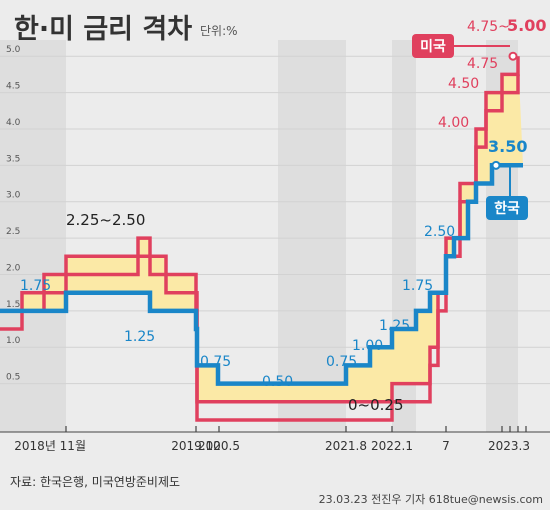 Image resolution: width=550 pixels, height=510 pixels. What do you see at coordinates (392, 446) in the screenshot?
I see `x-tick-label: 2022.1` at bounding box center [392, 446].